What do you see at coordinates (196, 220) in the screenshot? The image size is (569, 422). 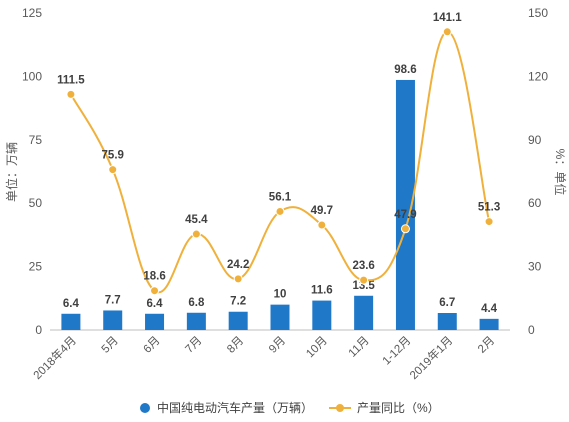 I see `line-data-label: 45.4` at bounding box center [196, 220].